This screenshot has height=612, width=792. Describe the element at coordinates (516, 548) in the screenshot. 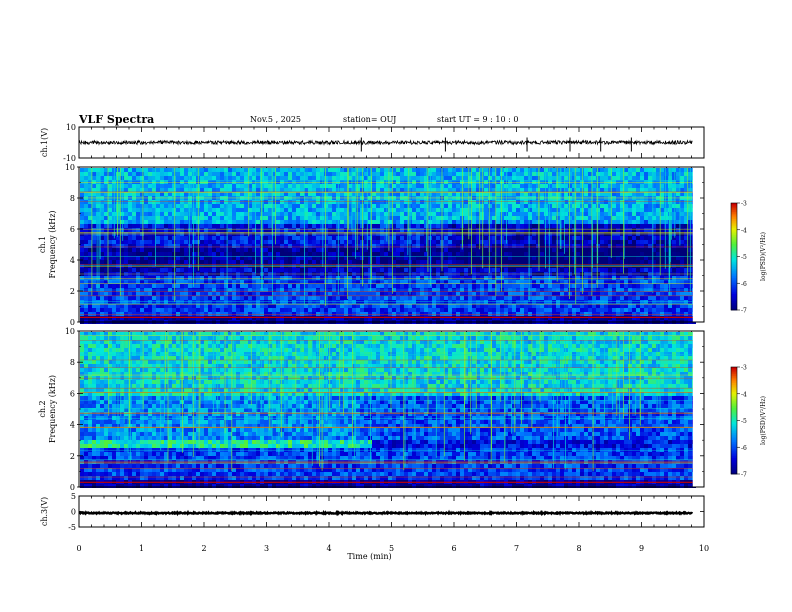

I see `xtick-7: 7` at that location.